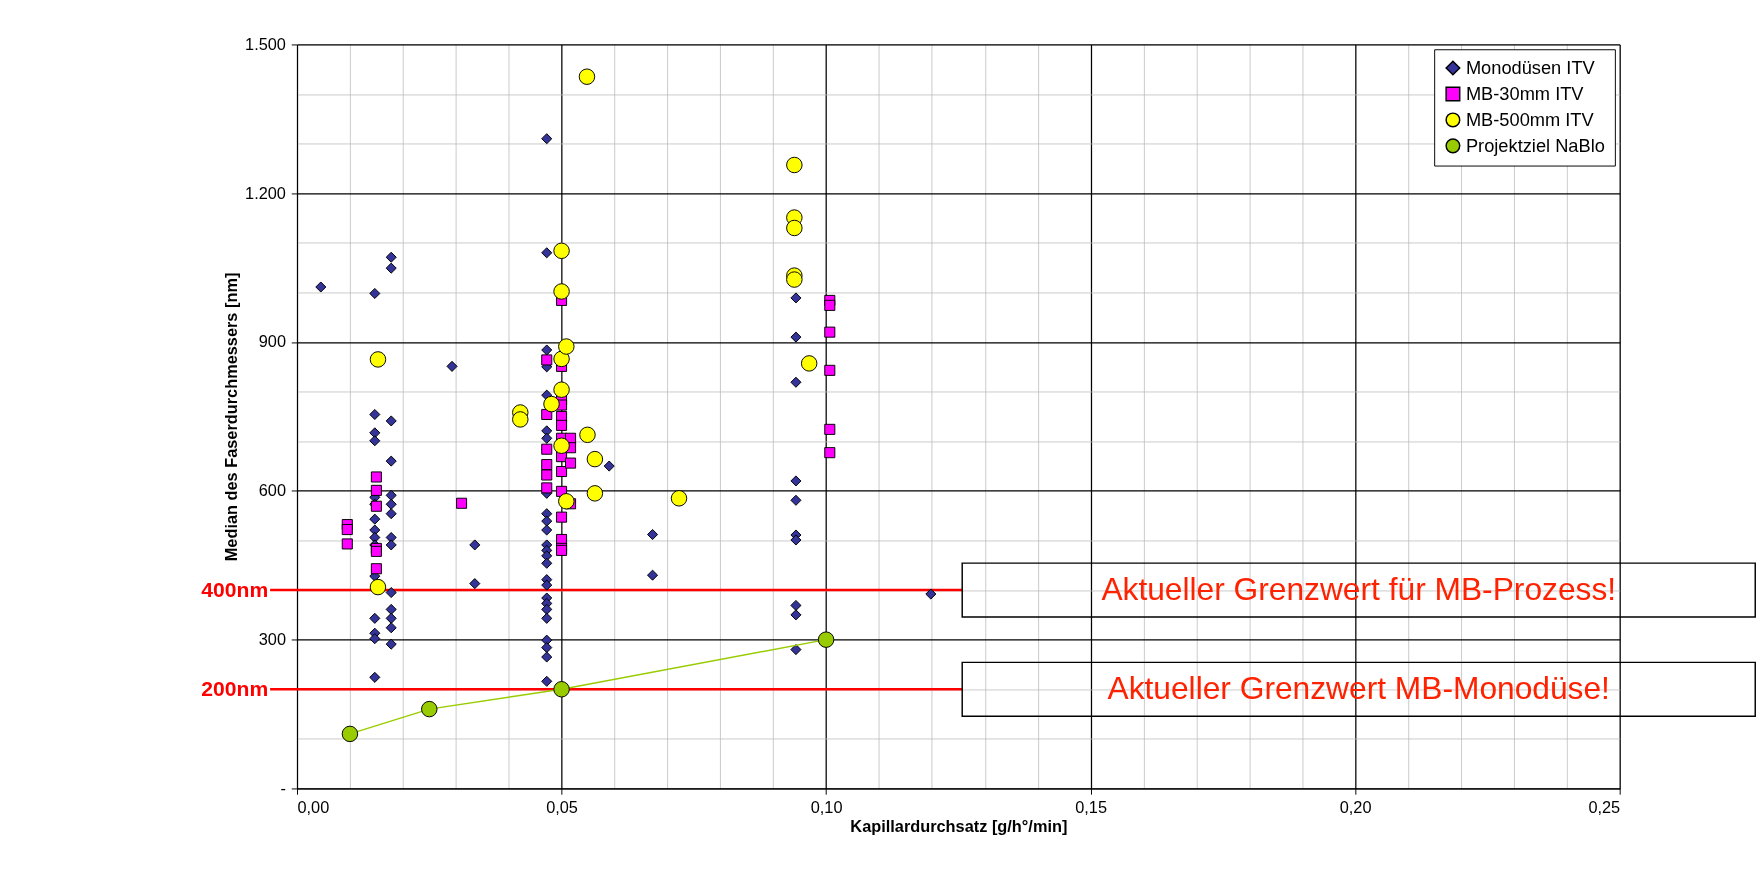 This screenshot has height=896, width=1761. Describe the element at coordinates (1091, 806) in the screenshot. I see `x-tick-label: 0,15` at that location.